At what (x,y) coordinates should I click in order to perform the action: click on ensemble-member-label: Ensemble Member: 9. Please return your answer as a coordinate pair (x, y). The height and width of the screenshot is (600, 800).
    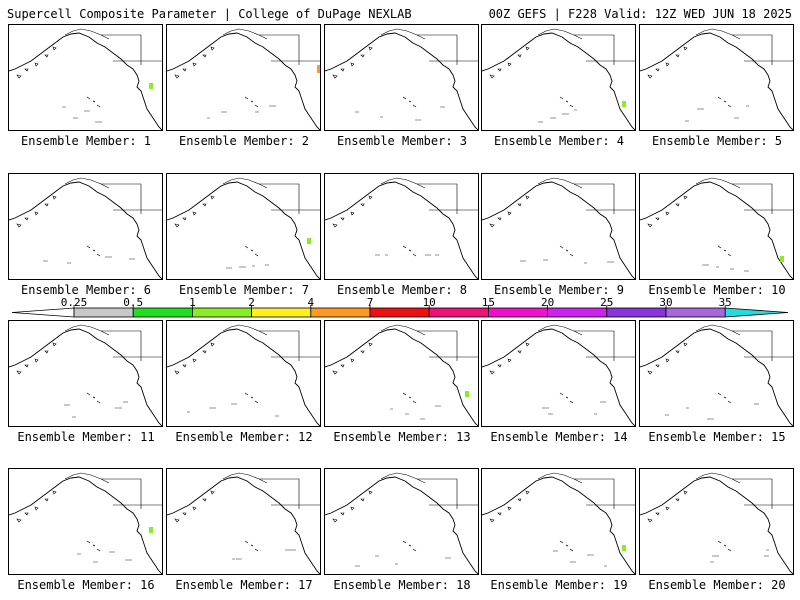
    Looking at the image, I should click on (559, 290).